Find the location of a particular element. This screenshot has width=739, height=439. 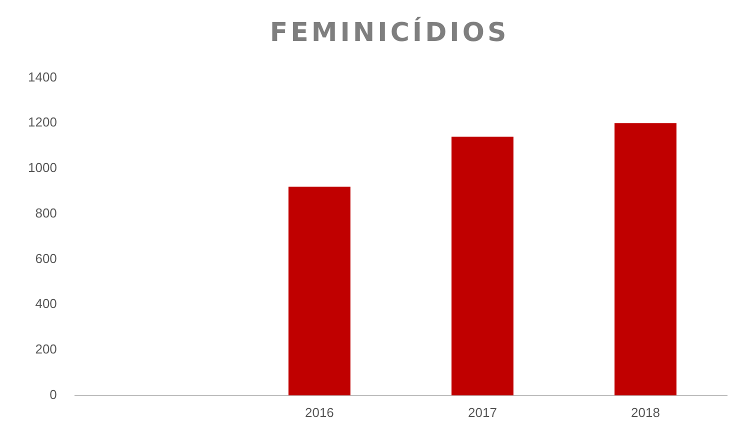

y-tick-label: 400 is located at coordinates (46, 304).